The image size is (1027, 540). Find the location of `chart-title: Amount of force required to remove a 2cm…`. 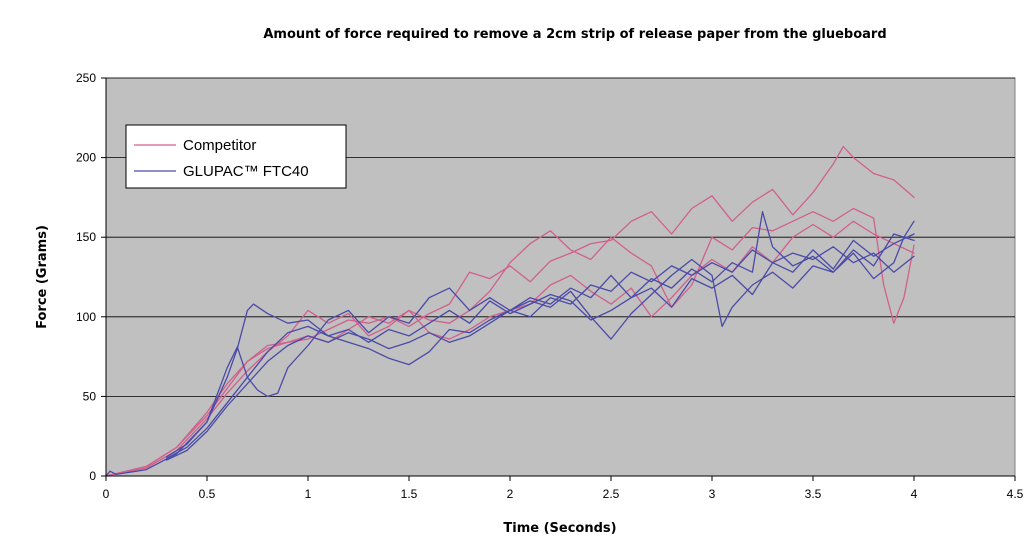

chart-title: Amount of force required to remove a 2cm… is located at coordinates (574, 34).